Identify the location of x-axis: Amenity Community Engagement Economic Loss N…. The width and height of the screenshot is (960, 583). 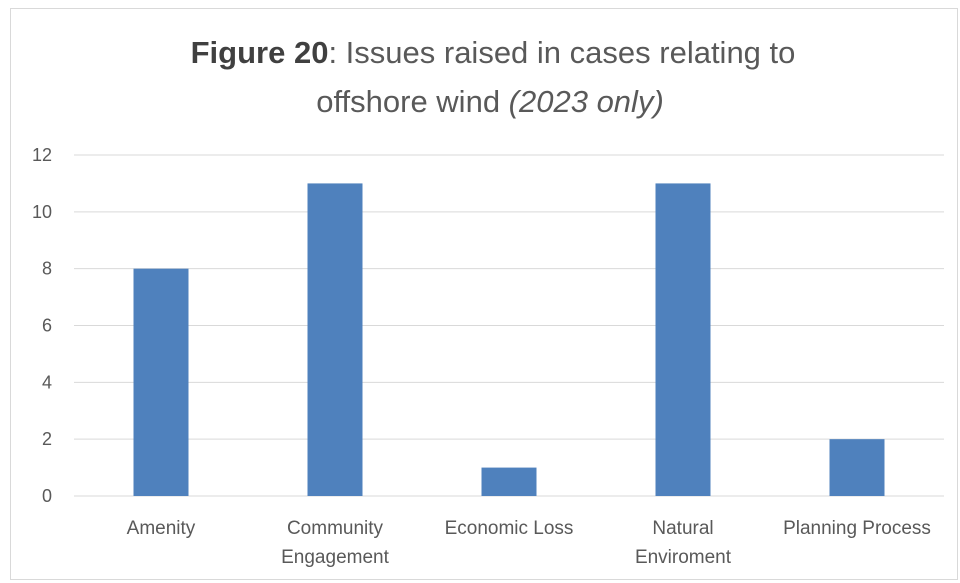
(529, 543).